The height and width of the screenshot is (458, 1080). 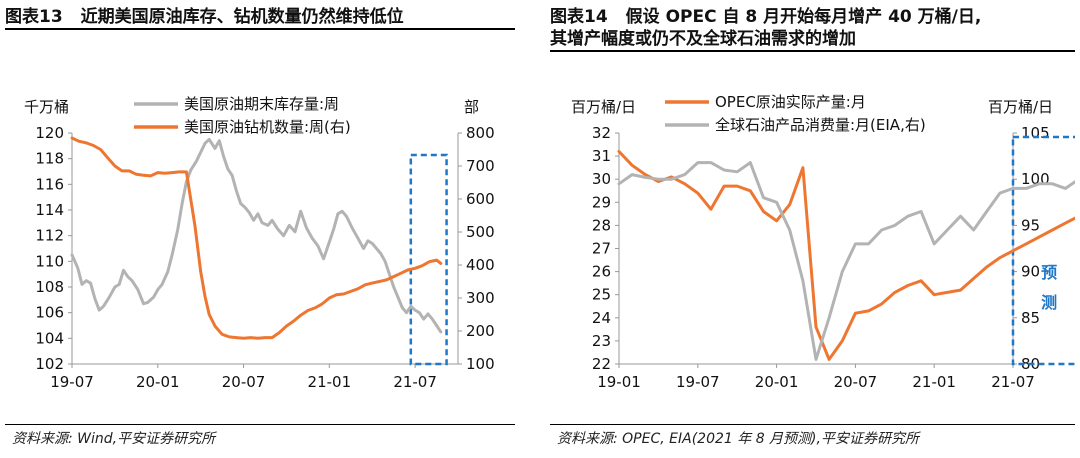 What do you see at coordinates (261, 104) in the screenshot?
I see `left-legend-label-1: 美国原油期末库存量:周` at bounding box center [261, 104].